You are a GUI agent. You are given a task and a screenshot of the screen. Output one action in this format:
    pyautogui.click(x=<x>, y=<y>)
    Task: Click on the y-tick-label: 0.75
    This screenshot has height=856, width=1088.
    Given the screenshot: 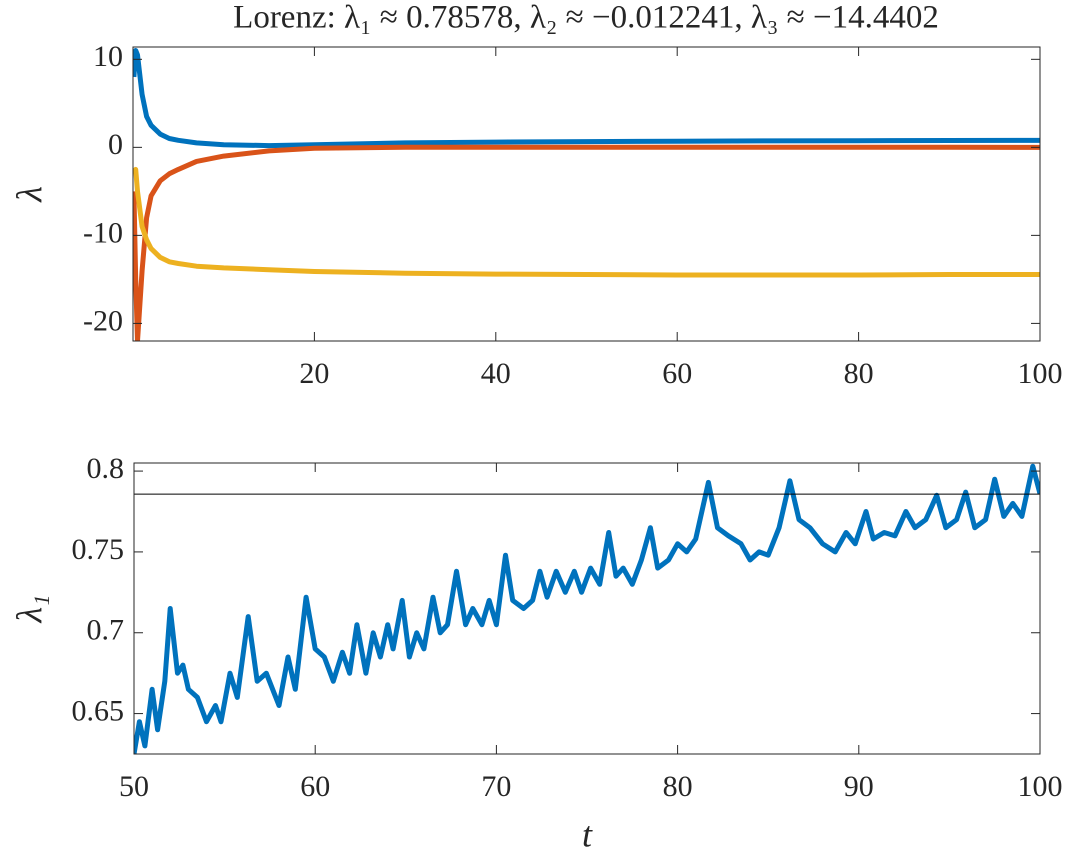 What is the action you would take?
    pyautogui.click(x=98, y=549)
    